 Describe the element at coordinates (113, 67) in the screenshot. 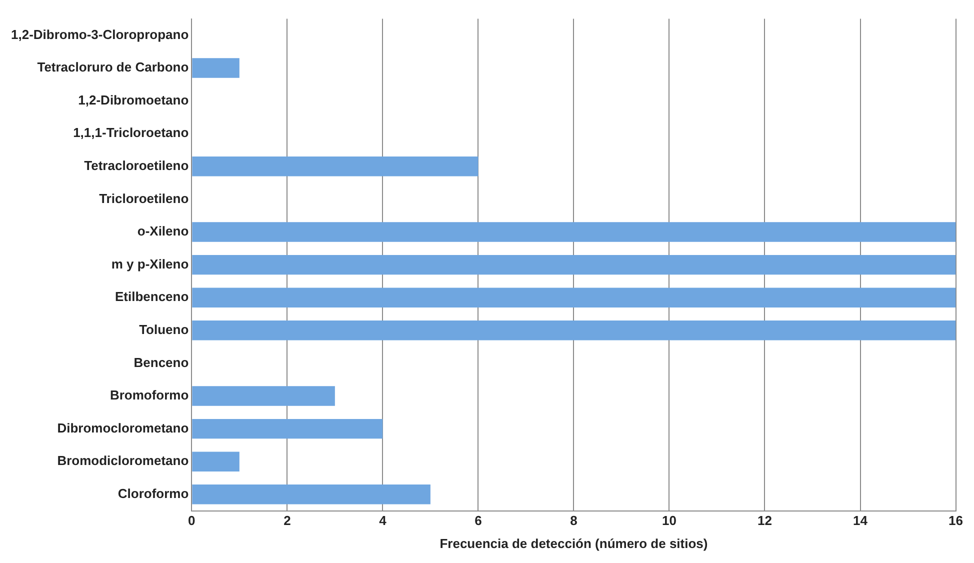

I see `y-tick-label: Tetracloruro de Carbono` at that location.